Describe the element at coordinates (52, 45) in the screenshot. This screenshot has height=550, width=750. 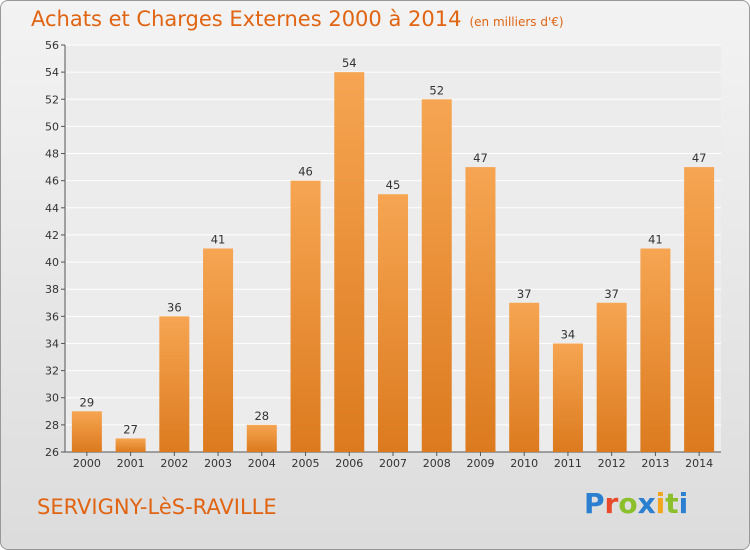
I see `y-tick-label: 56` at that location.